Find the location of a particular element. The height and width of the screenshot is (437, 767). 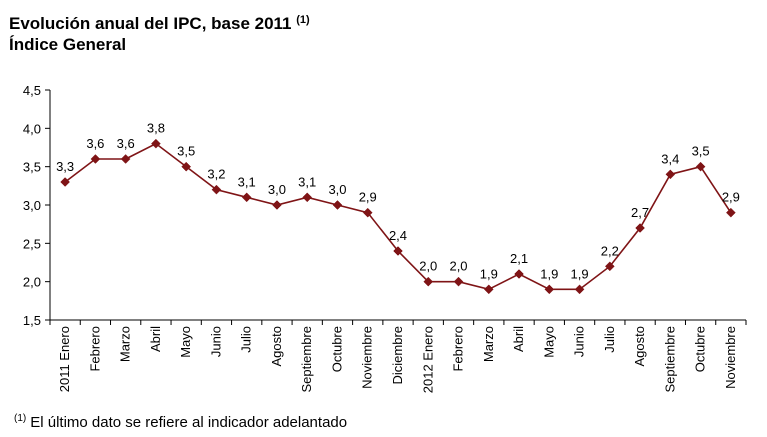

data-label: 2,1 is located at coordinates (519, 258).